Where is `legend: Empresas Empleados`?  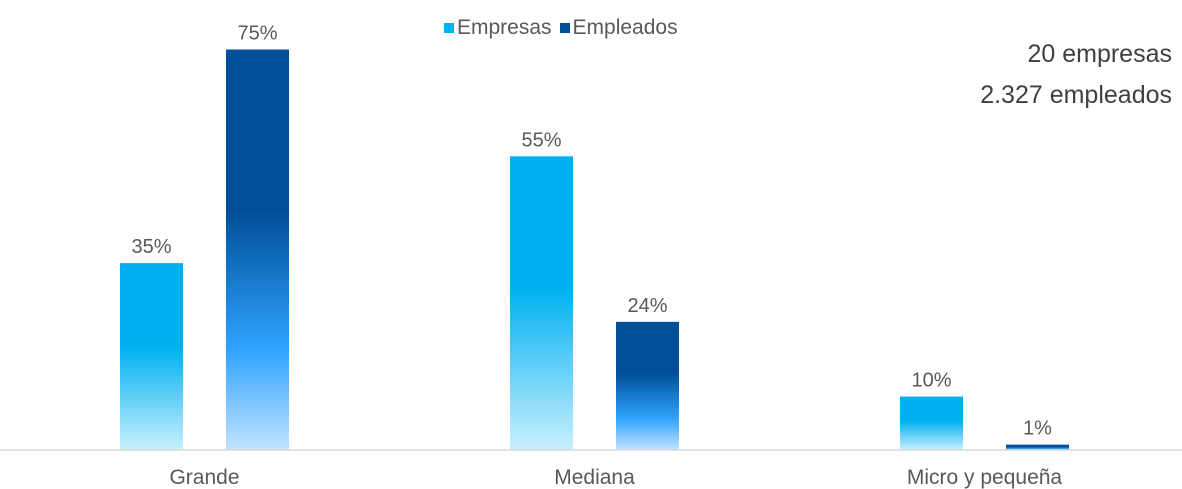 legend: Empresas Empleados is located at coordinates (565, 28).